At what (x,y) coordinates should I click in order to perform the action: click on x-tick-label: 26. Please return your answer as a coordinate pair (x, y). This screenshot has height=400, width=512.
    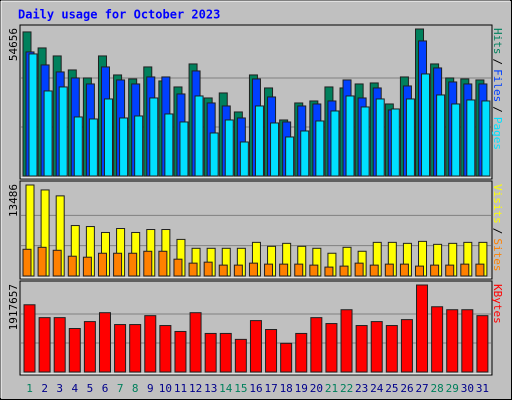
    Looking at the image, I should click on (406, 388).